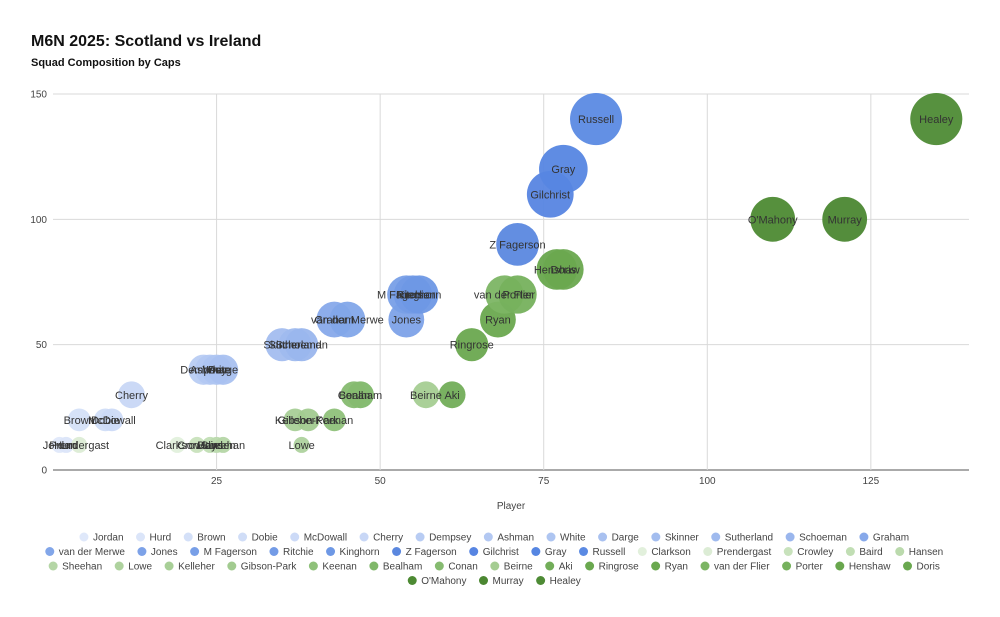 This screenshot has width=1000, height=617. Describe the element at coordinates (498, 321) in the screenshot. I see `point-label-ryan: Ryan` at that location.